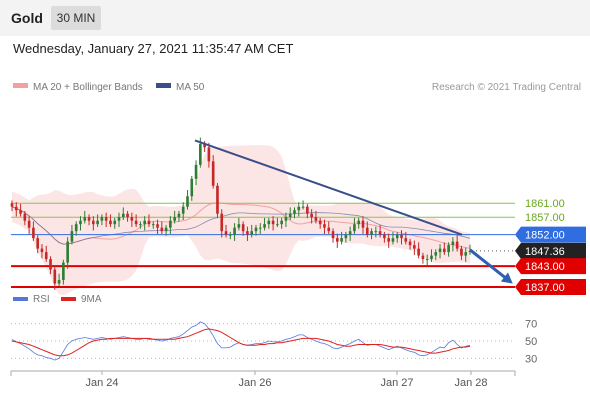 This screenshot has height=400, width=590. I want to click on ma50-legend-label: MA 50, so click(190, 87).